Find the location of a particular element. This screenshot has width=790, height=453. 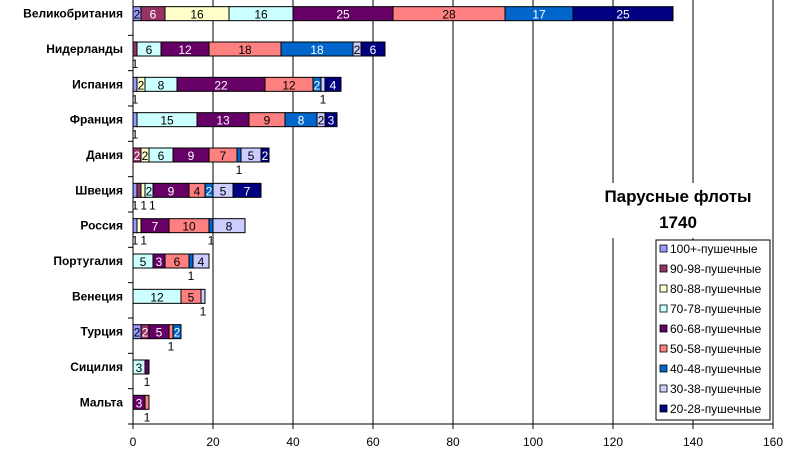

category-label: Турция is located at coordinates (102, 332).